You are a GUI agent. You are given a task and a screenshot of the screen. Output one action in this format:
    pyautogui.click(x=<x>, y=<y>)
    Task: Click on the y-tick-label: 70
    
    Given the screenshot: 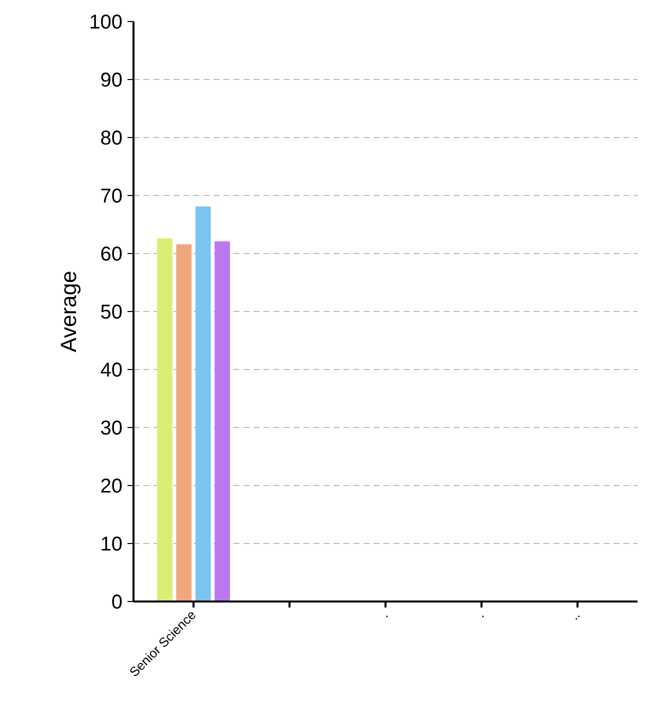 What is the action you would take?
    pyautogui.click(x=111, y=197)
    